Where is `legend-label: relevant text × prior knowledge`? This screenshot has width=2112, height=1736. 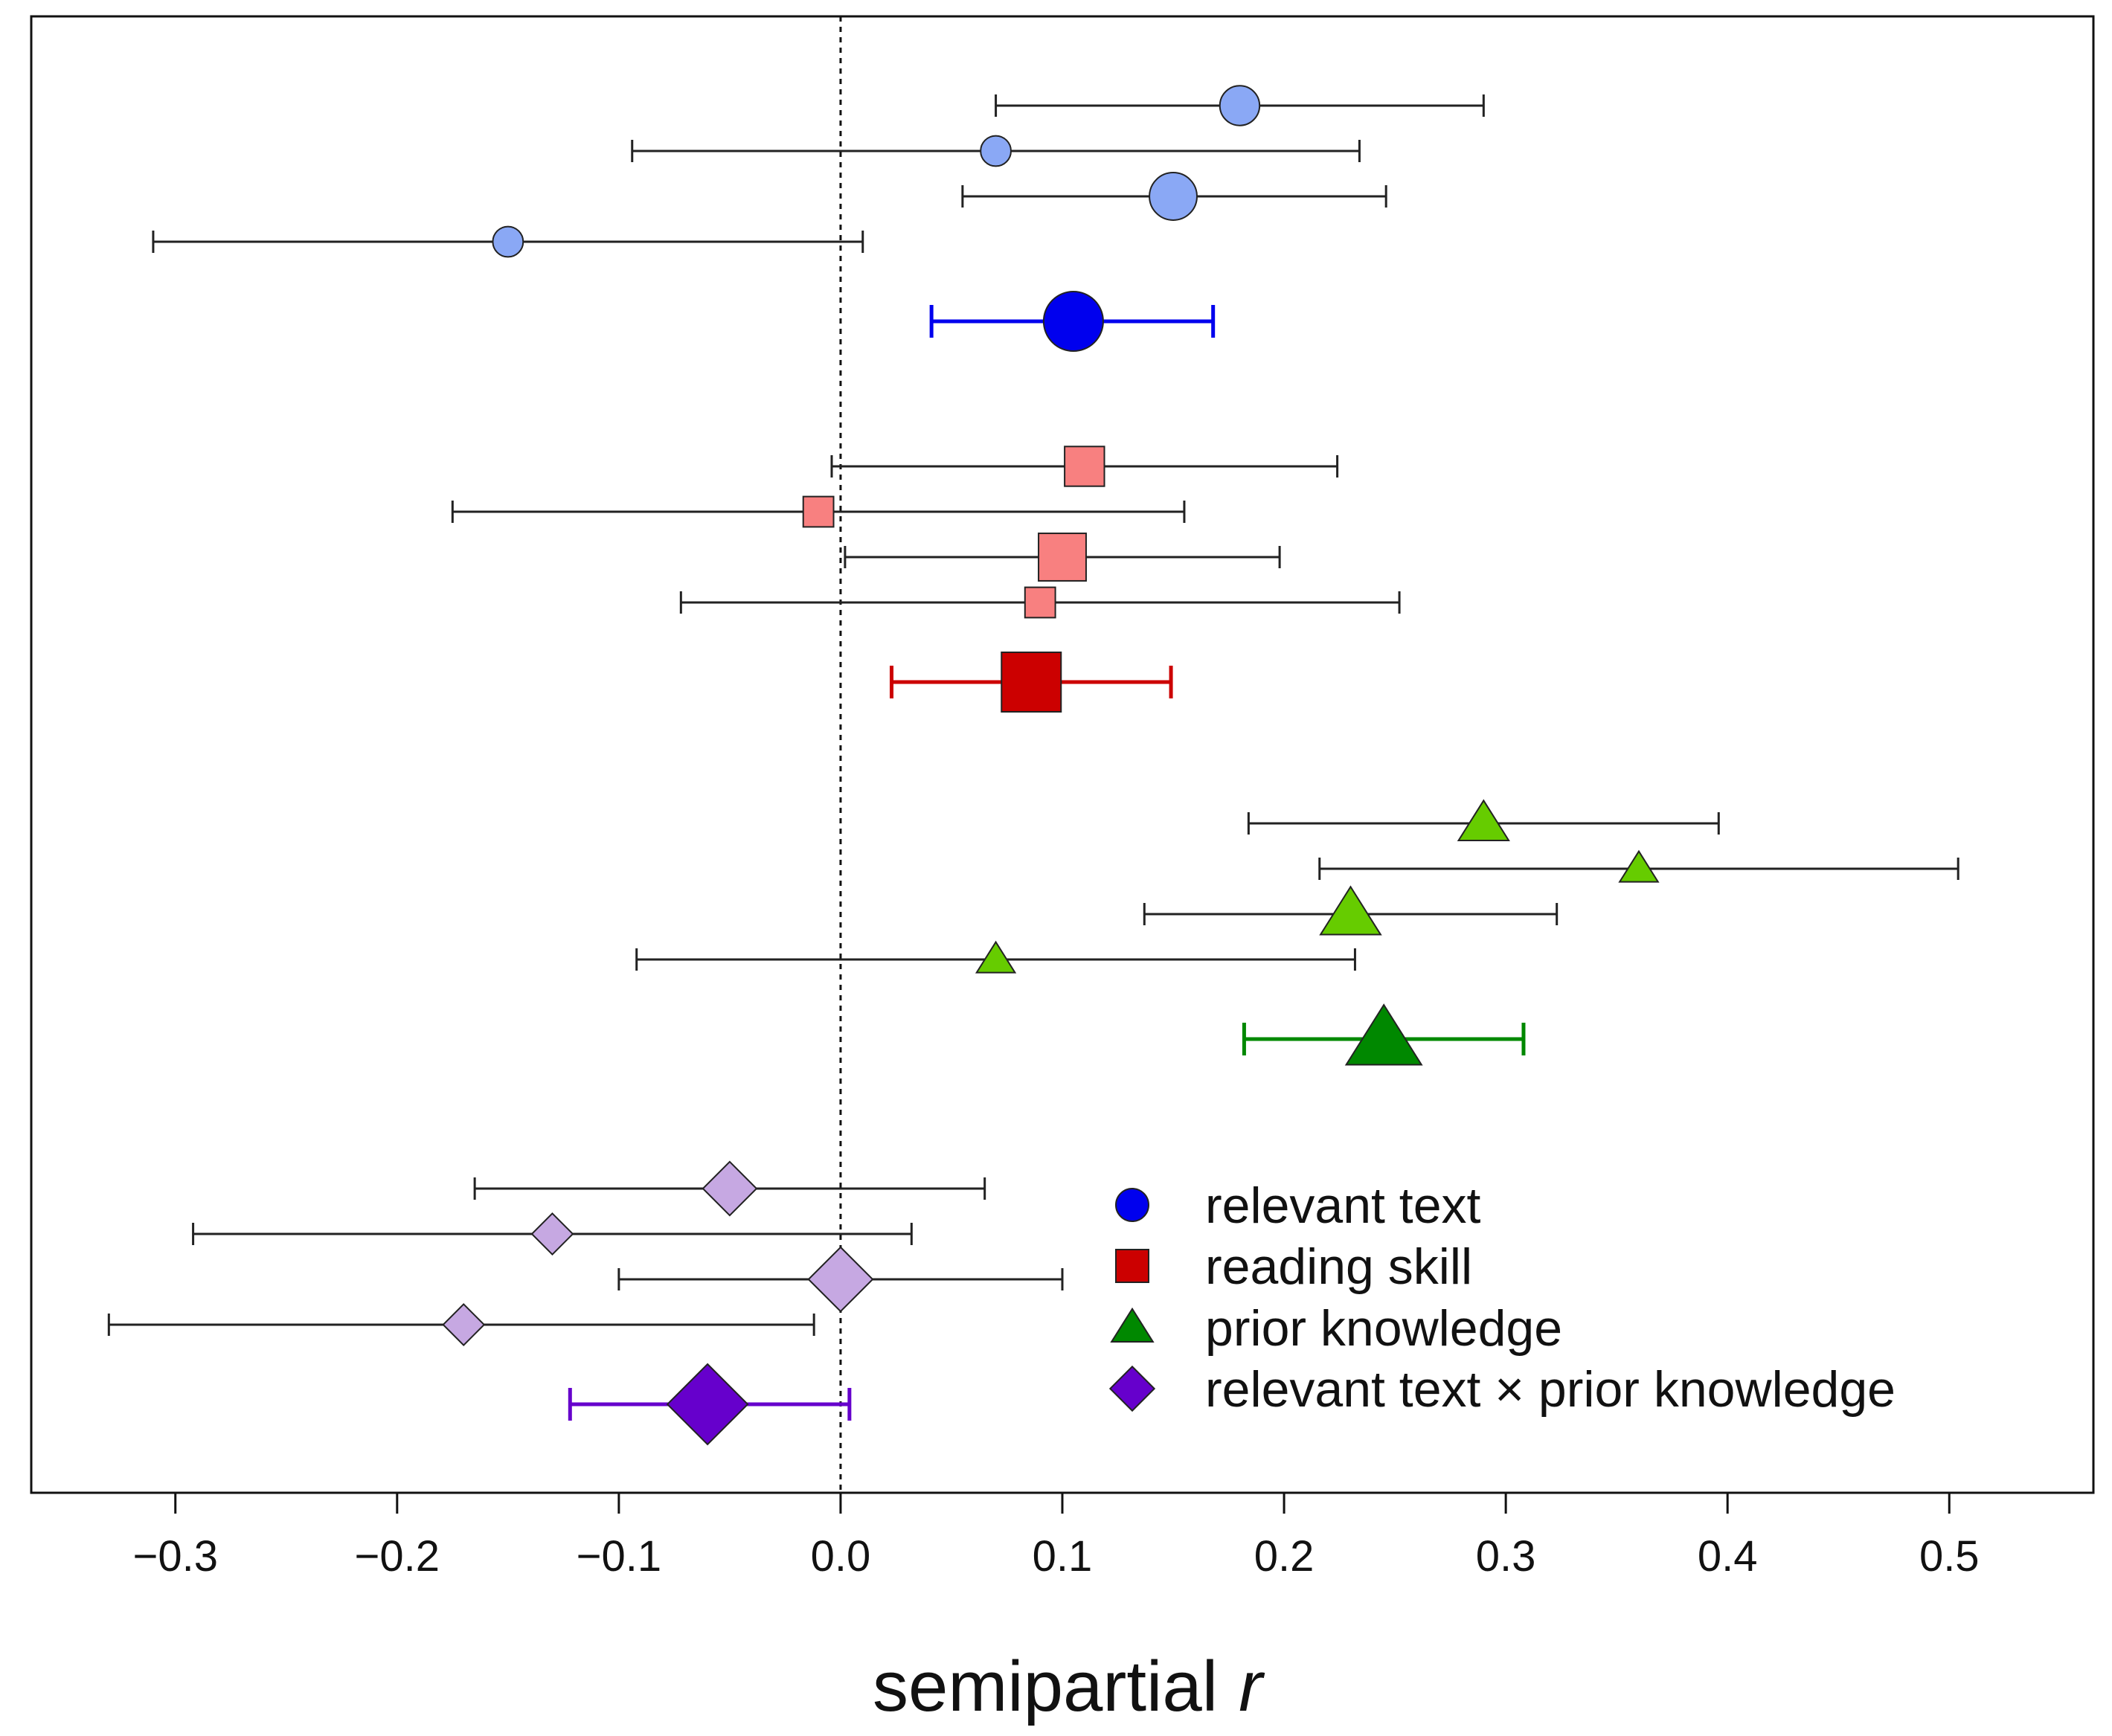
legend-label: relevant text × prior knowledge is located at coordinates (1551, 1389).